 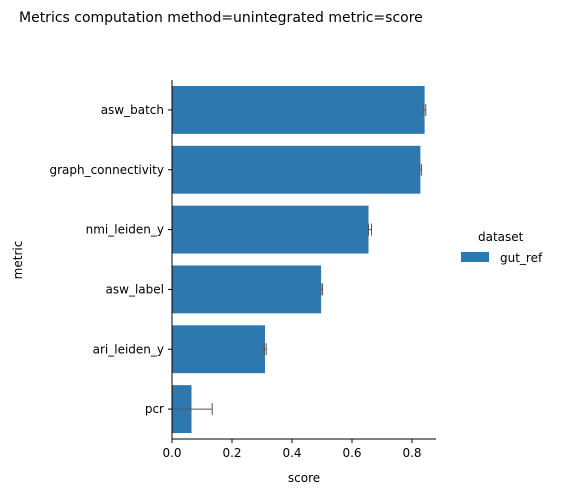 What do you see at coordinates (135, 289) in the screenshot?
I see `y-tick-label-asw-label: asw_label` at bounding box center [135, 289].